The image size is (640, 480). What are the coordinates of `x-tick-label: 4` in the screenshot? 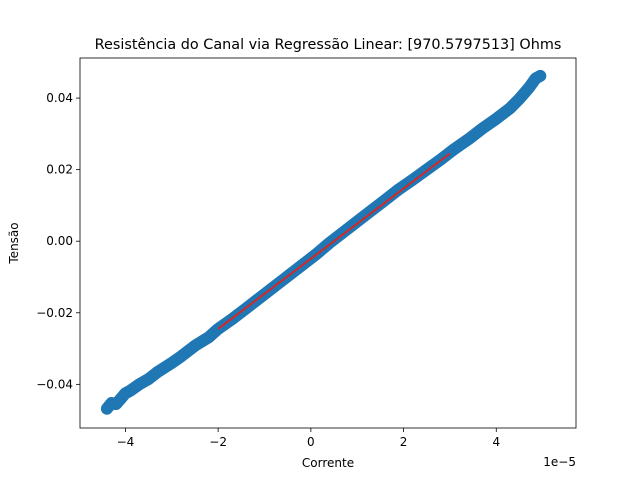 It's located at (496, 442).